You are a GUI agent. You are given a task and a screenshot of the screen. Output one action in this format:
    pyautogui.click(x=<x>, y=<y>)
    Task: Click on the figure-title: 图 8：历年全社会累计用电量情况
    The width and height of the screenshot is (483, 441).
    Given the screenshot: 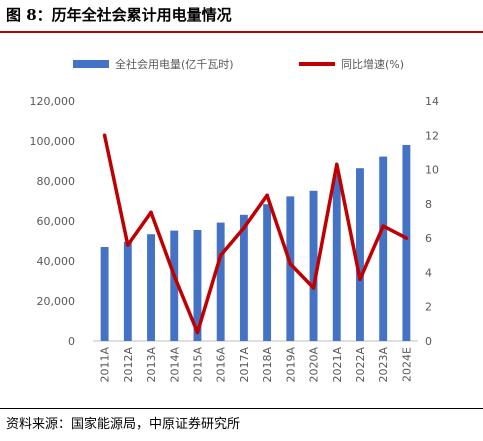 What is the action you would take?
    pyautogui.click(x=119, y=15)
    